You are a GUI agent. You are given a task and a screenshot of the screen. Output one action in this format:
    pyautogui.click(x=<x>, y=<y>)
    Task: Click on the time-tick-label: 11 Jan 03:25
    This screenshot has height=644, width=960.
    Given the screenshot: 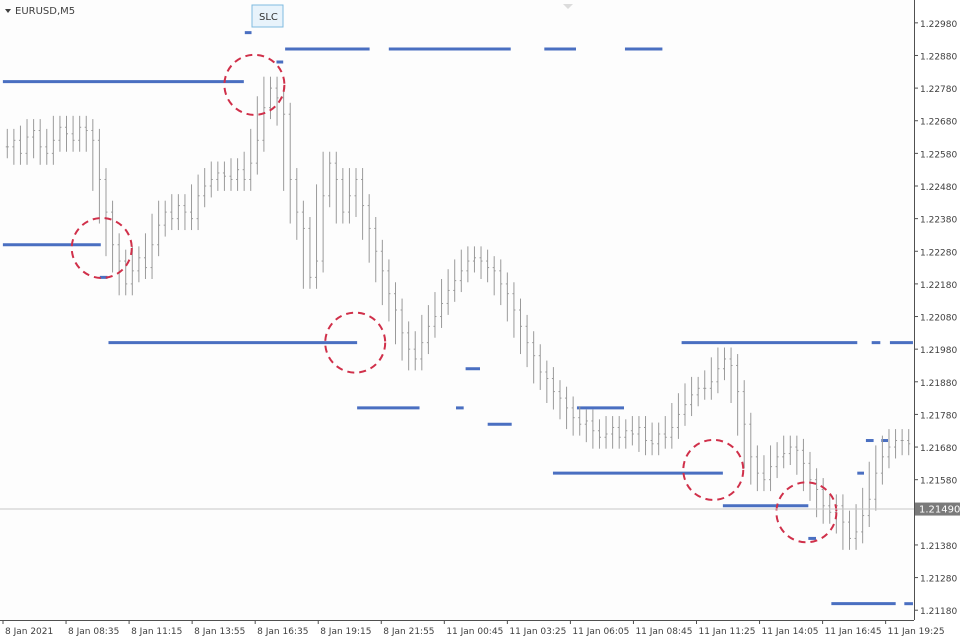 What is the action you would take?
    pyautogui.click(x=537, y=632)
    